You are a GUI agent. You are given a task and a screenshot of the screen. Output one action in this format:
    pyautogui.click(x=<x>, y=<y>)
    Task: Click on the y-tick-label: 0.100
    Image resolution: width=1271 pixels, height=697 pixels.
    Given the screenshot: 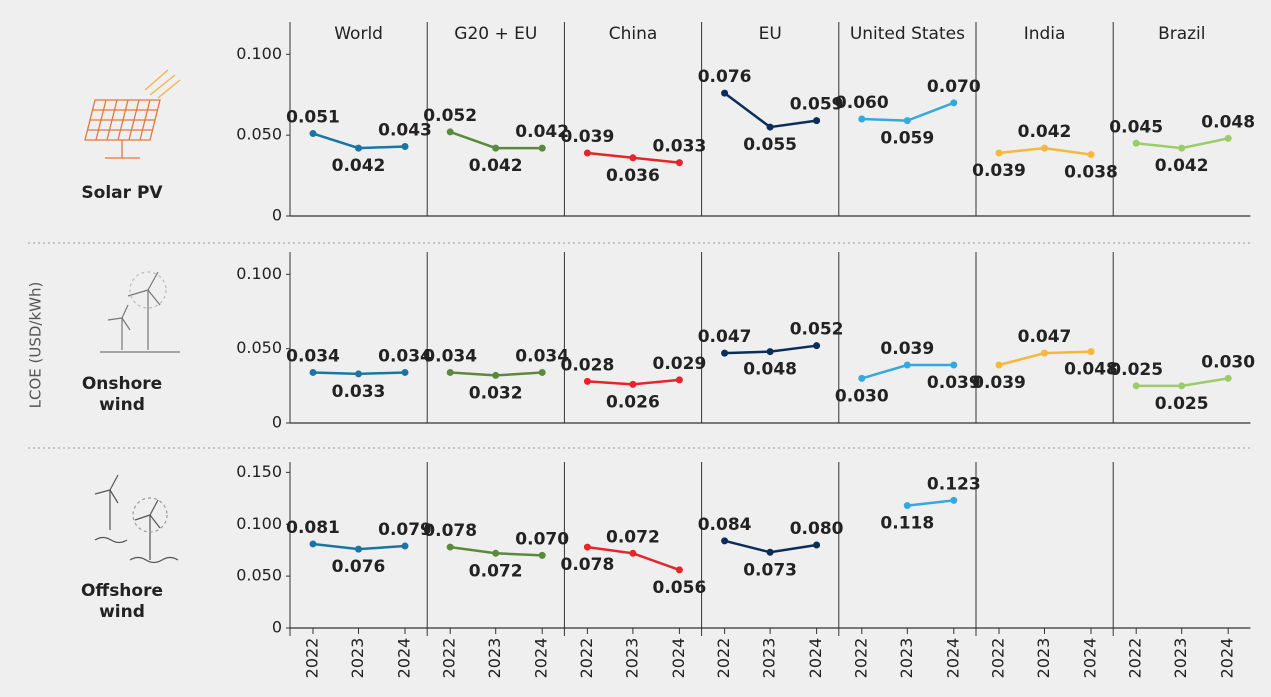 What is the action you would take?
    pyautogui.click(x=259, y=53)
    